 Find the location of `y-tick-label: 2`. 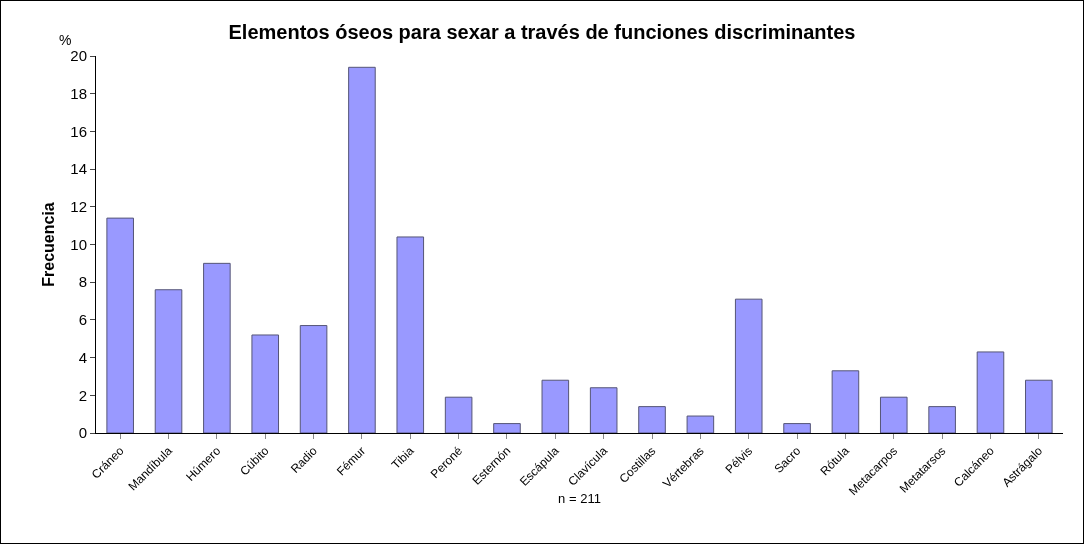

y-tick-label: 2 is located at coordinates (82, 395).